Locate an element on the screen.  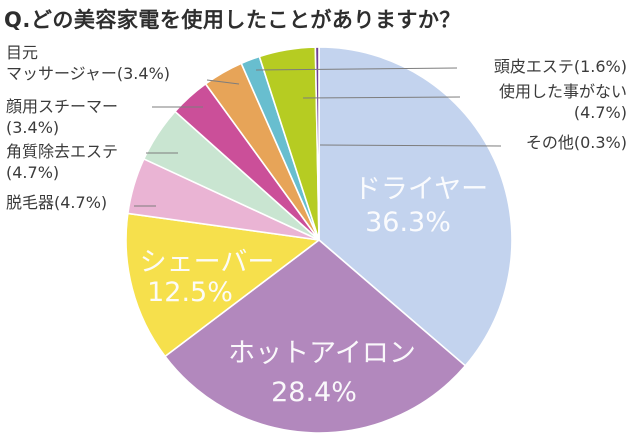
pie-slice-other is located at coordinates (317, 143).